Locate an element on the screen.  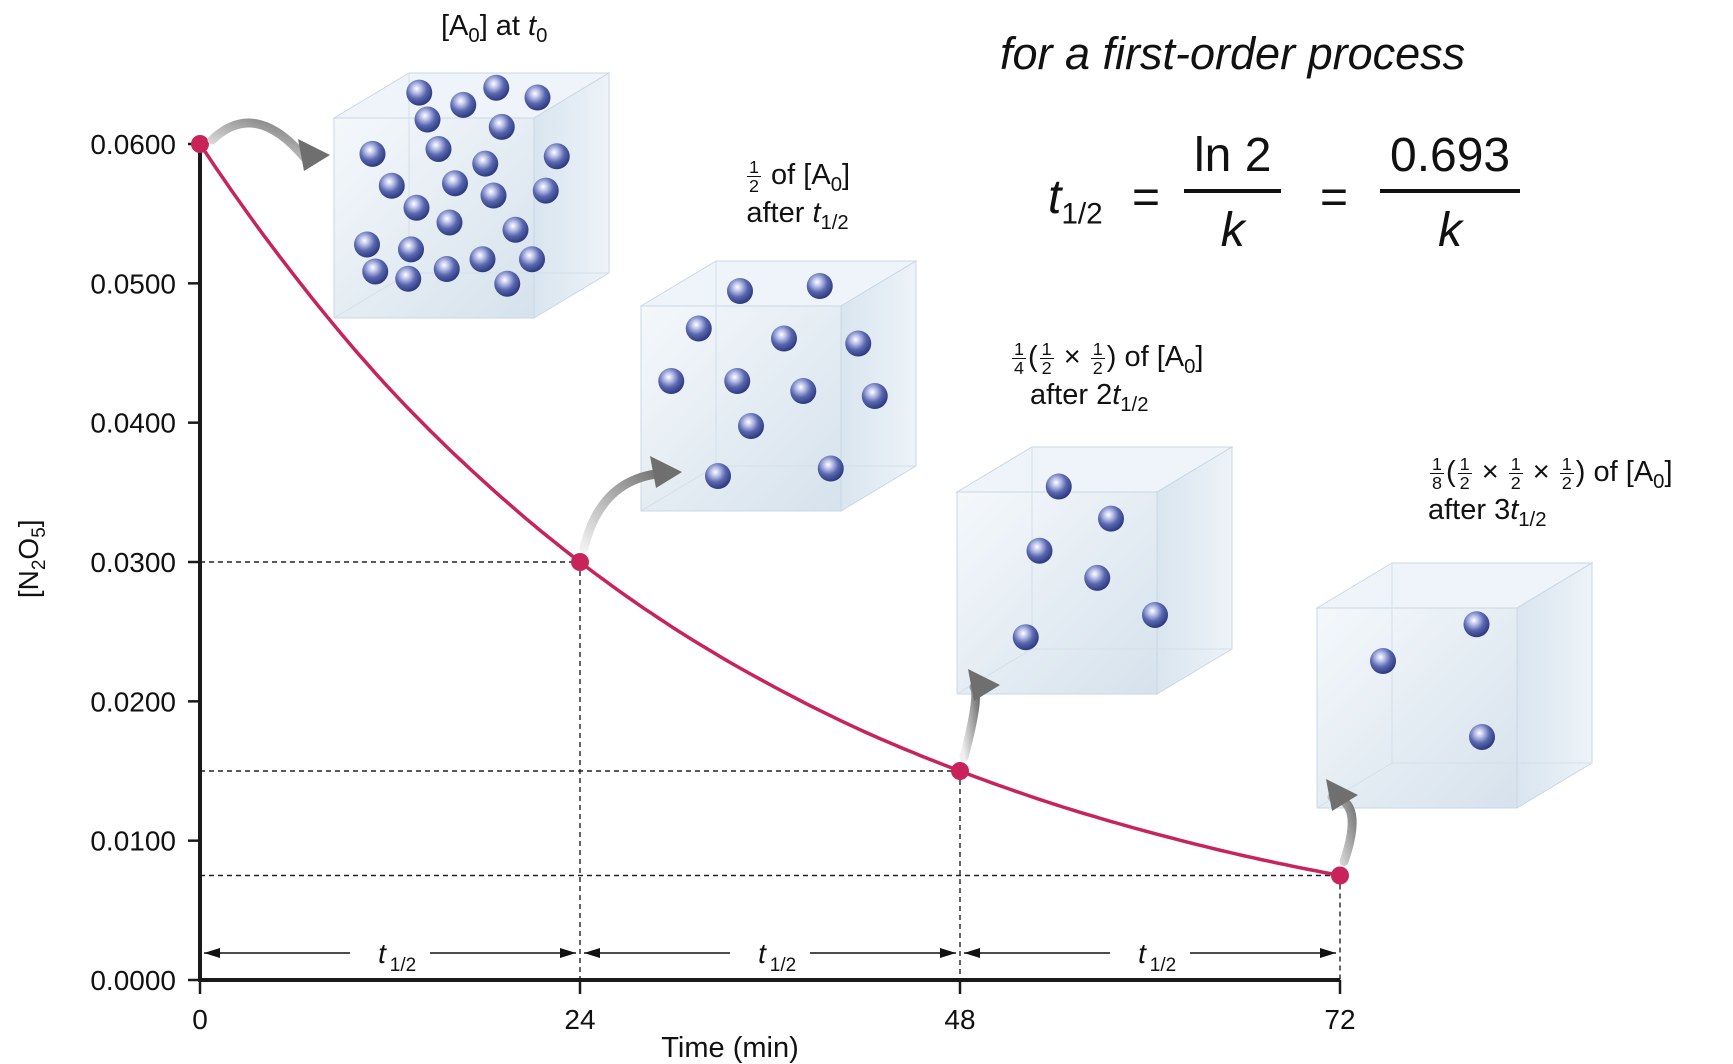
x-tick-label: 48 is located at coordinates (959, 1019).